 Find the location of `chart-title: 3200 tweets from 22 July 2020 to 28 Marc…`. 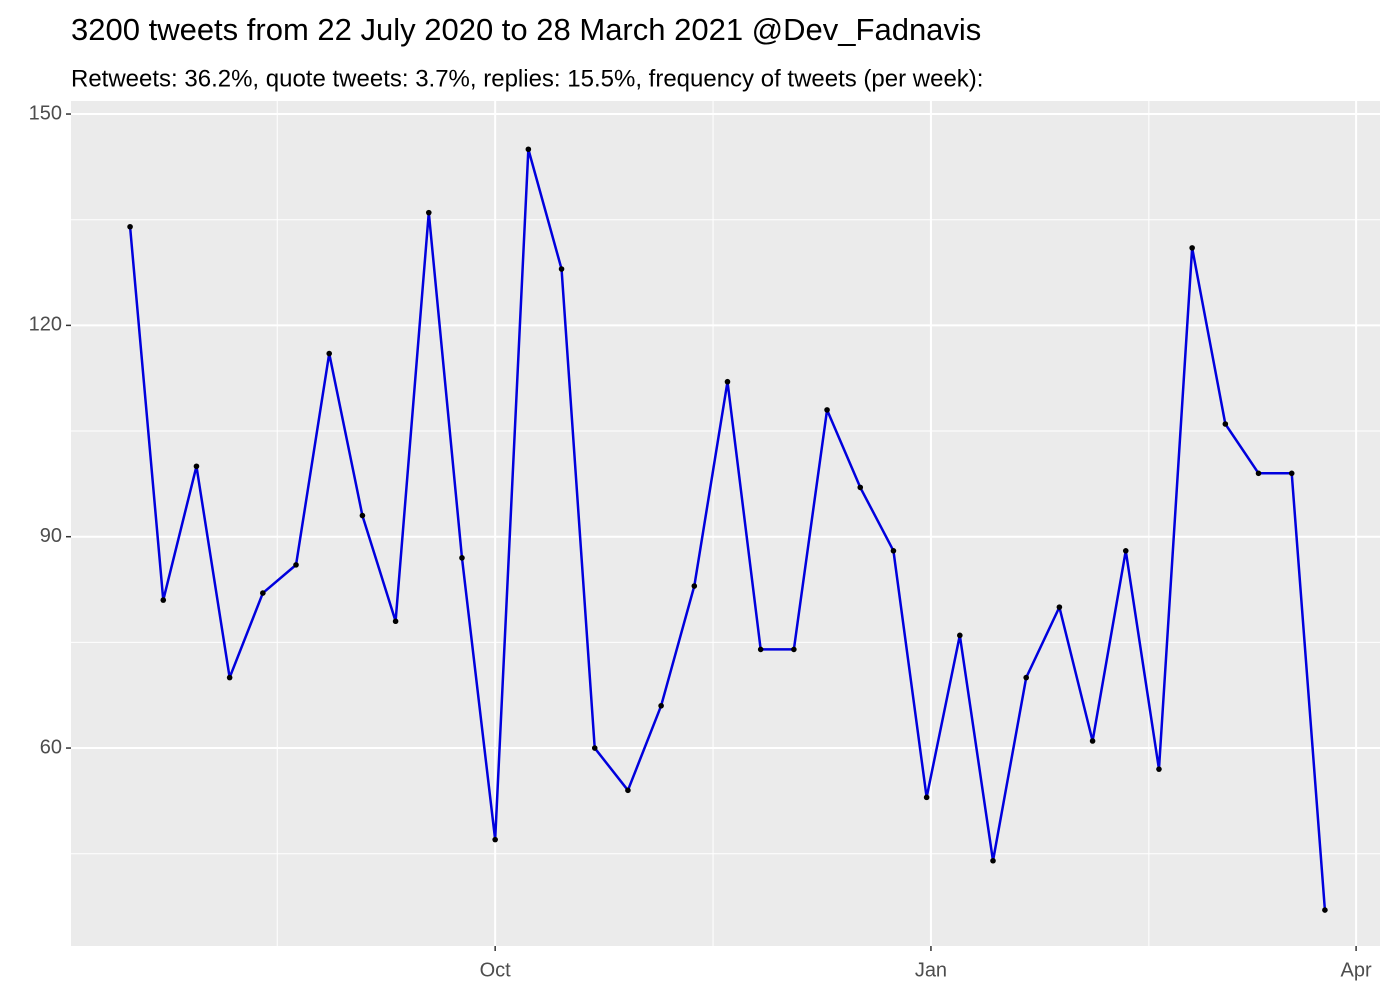

chart-title: 3200 tweets from 22 July 2020 to 28 Marc… is located at coordinates (526, 29).